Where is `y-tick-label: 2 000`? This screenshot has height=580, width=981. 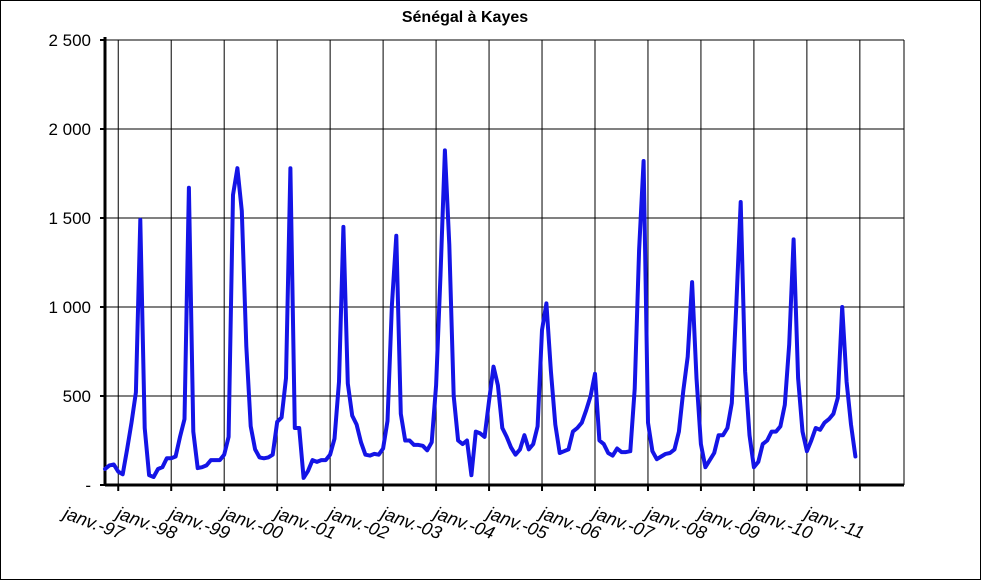 y-tick-label: 2 000 is located at coordinates (69, 129).